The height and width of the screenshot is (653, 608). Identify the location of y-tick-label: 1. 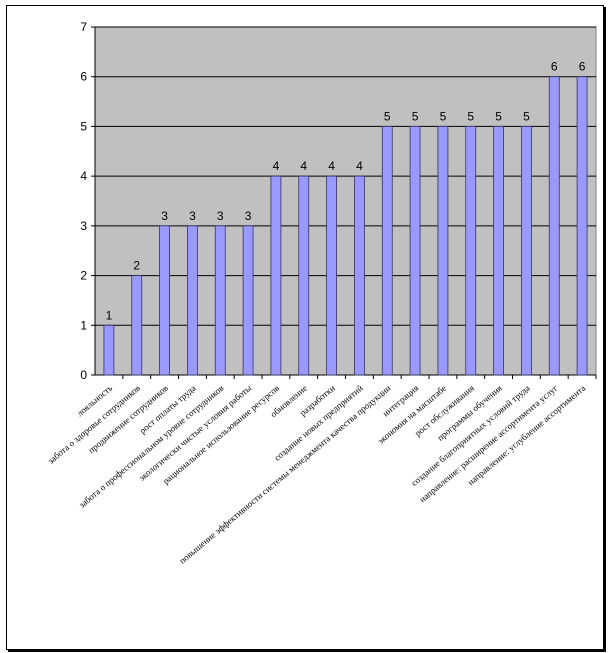
(83, 325).